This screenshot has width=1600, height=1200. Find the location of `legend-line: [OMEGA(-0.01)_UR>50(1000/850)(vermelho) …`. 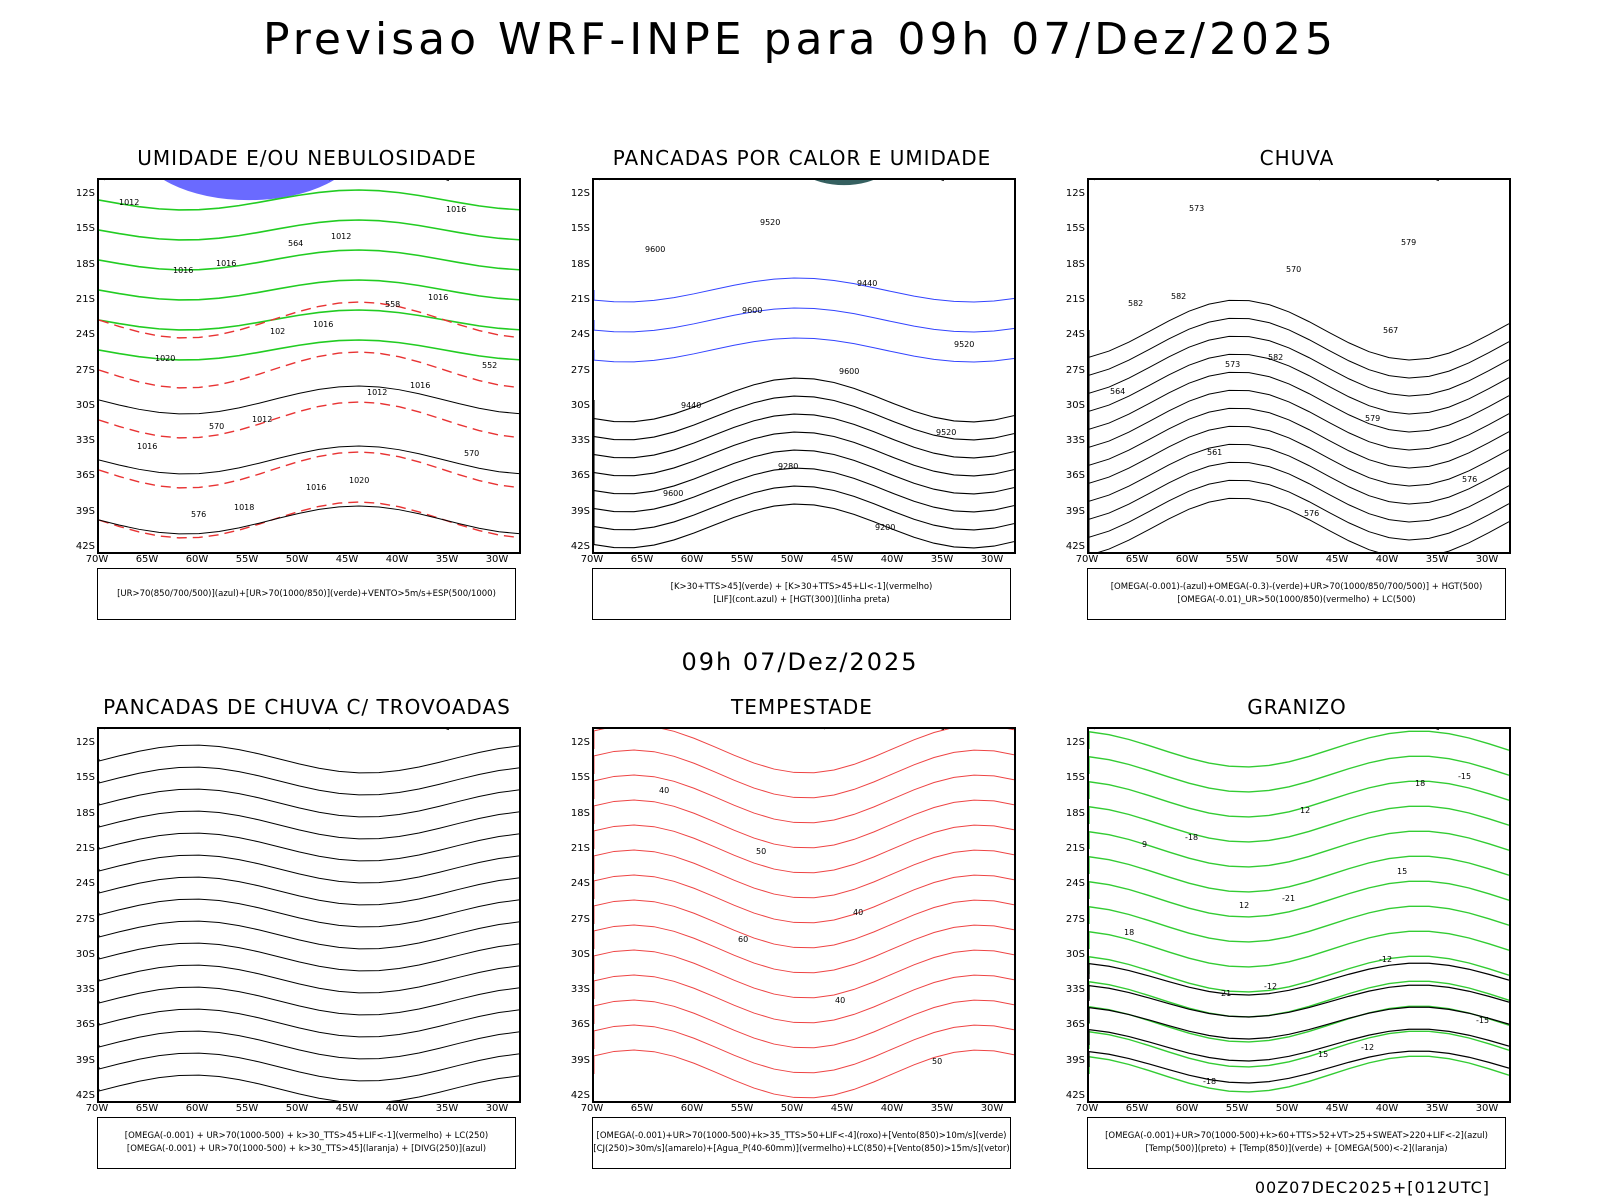

legend-line: [OMEGA(-0.01)_UR>50(1000/850)(vermelho) … is located at coordinates (1296, 600).